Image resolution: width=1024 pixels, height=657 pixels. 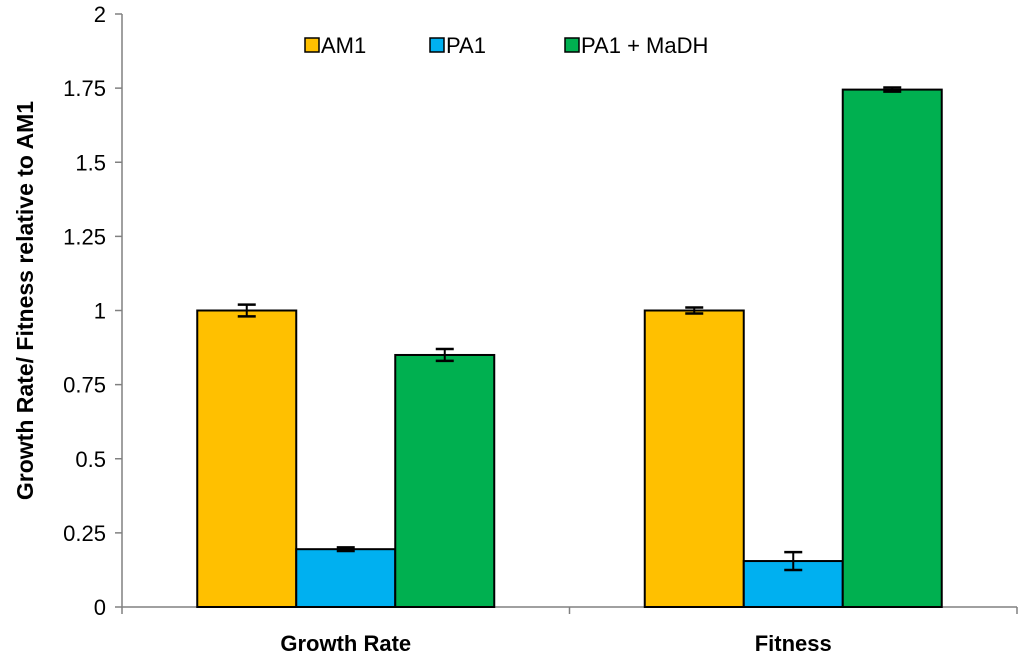 What do you see at coordinates (343, 45) in the screenshot?
I see `legend-label: AM1` at bounding box center [343, 45].